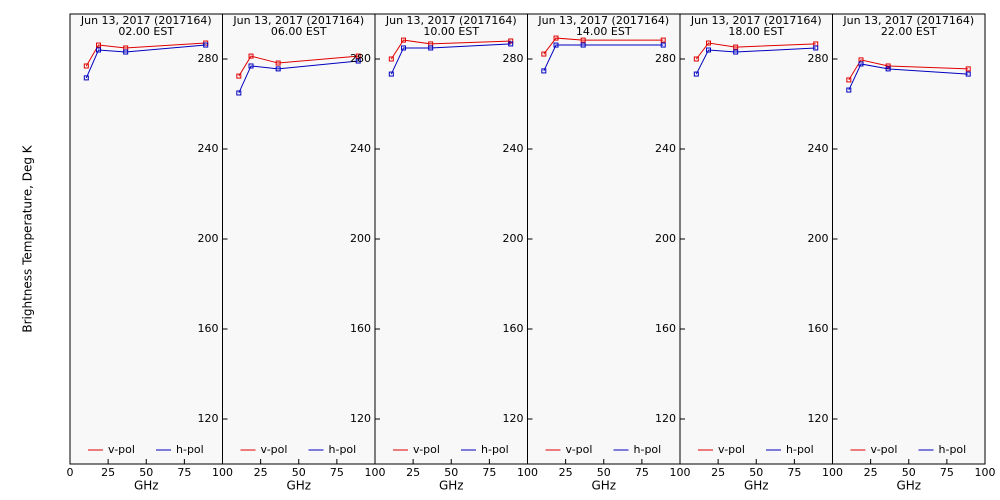  Describe the element at coordinates (146, 31) in the screenshot. I see `panel-subtitle: 02.00 EST` at that location.